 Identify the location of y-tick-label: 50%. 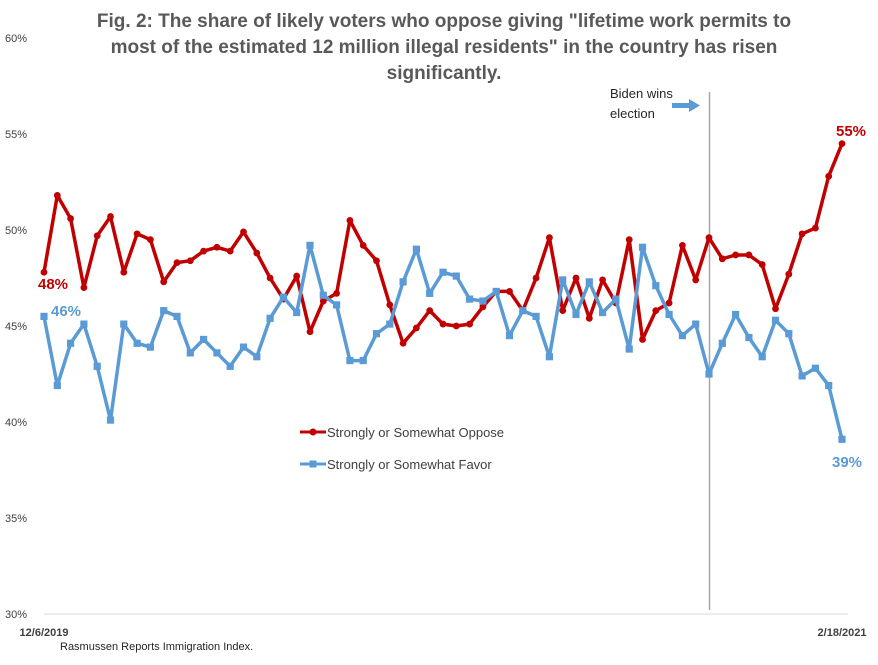
(16, 231).